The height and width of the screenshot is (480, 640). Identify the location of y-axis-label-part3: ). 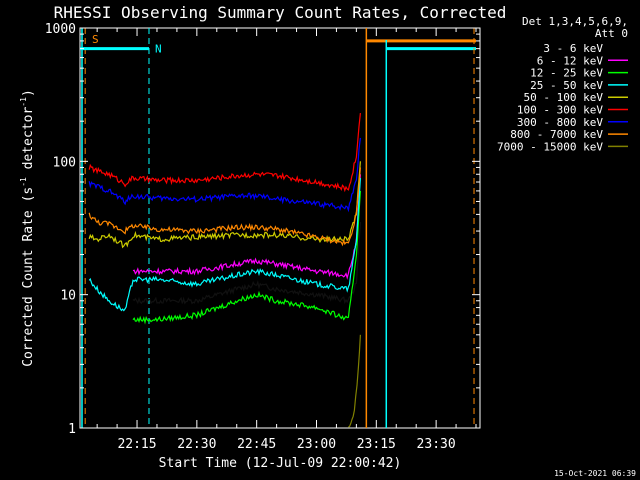
(28, 93).